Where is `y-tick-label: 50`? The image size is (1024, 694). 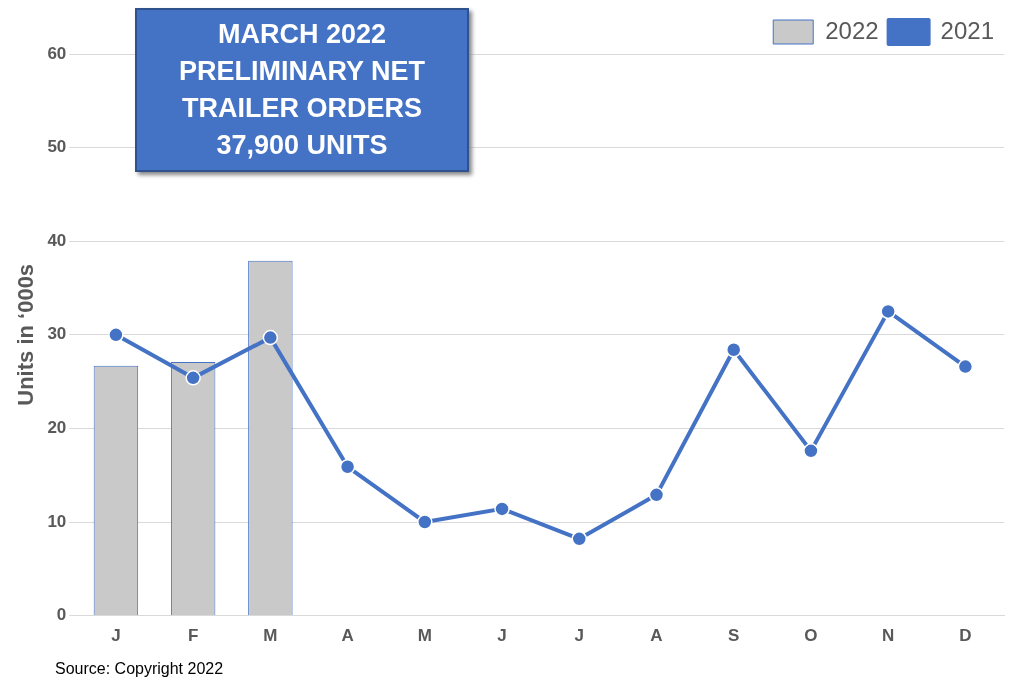
y-tick-label: 50 is located at coordinates (57, 147).